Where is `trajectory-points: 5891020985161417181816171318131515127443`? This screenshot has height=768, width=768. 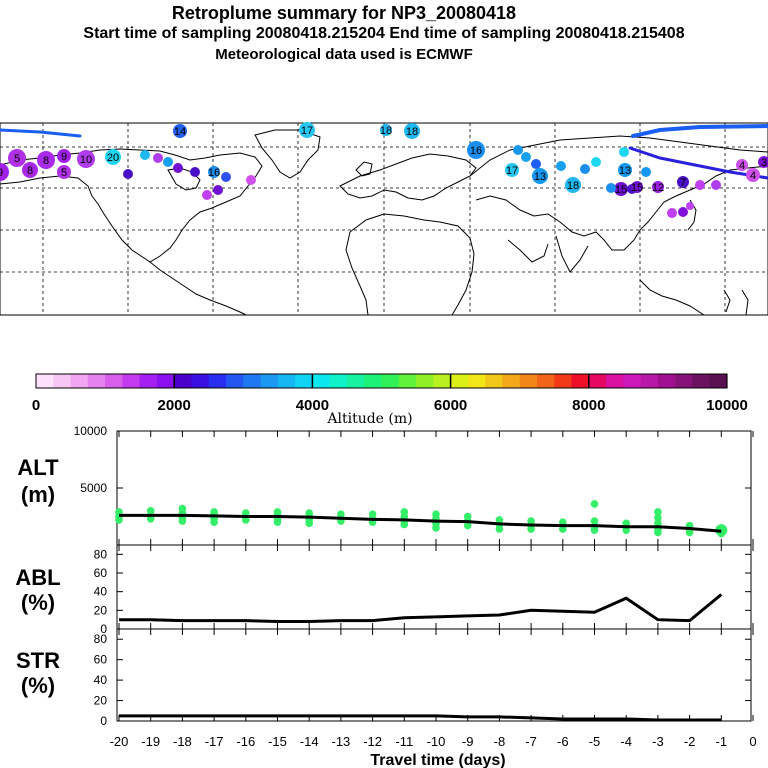
trajectory-points: 5891020985161417181816171318131515127443 is located at coordinates (384, 170).